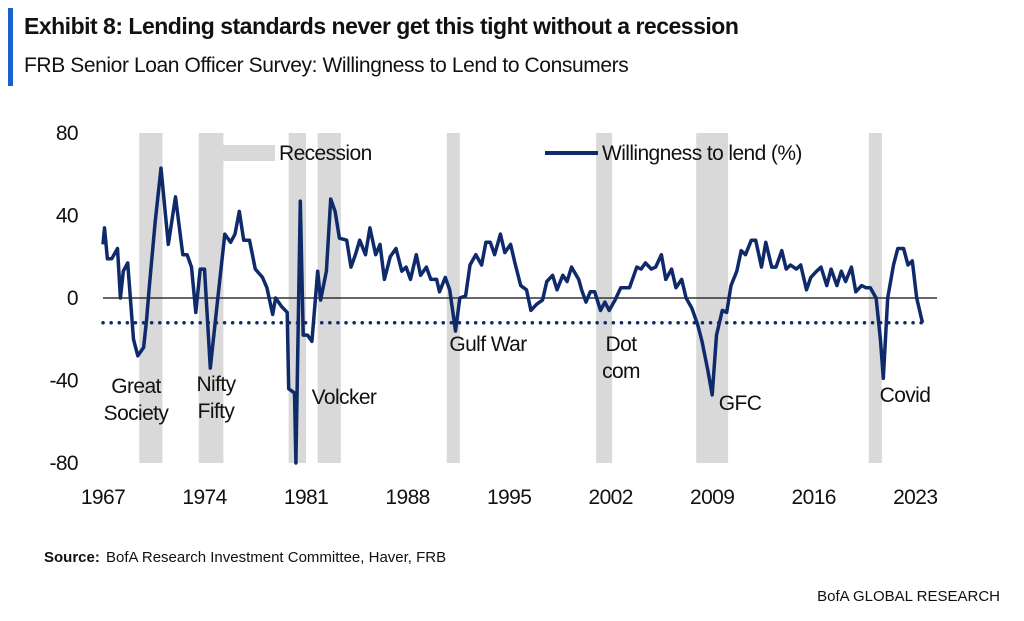 The width and height of the screenshot is (1024, 621). I want to click on annotation: com, so click(621, 371).